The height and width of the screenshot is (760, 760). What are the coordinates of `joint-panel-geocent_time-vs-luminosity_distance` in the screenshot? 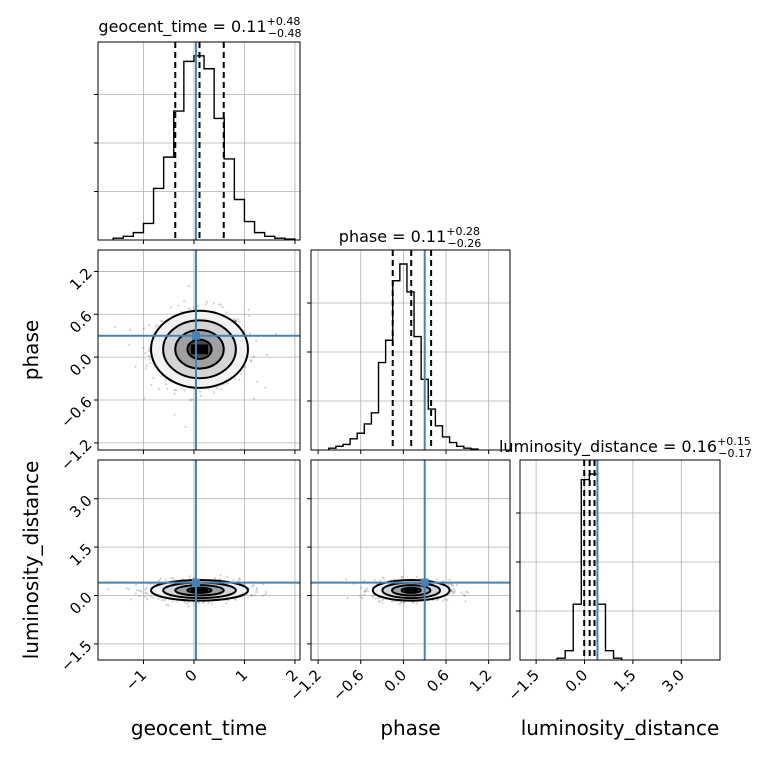 It's located at (197, 561).